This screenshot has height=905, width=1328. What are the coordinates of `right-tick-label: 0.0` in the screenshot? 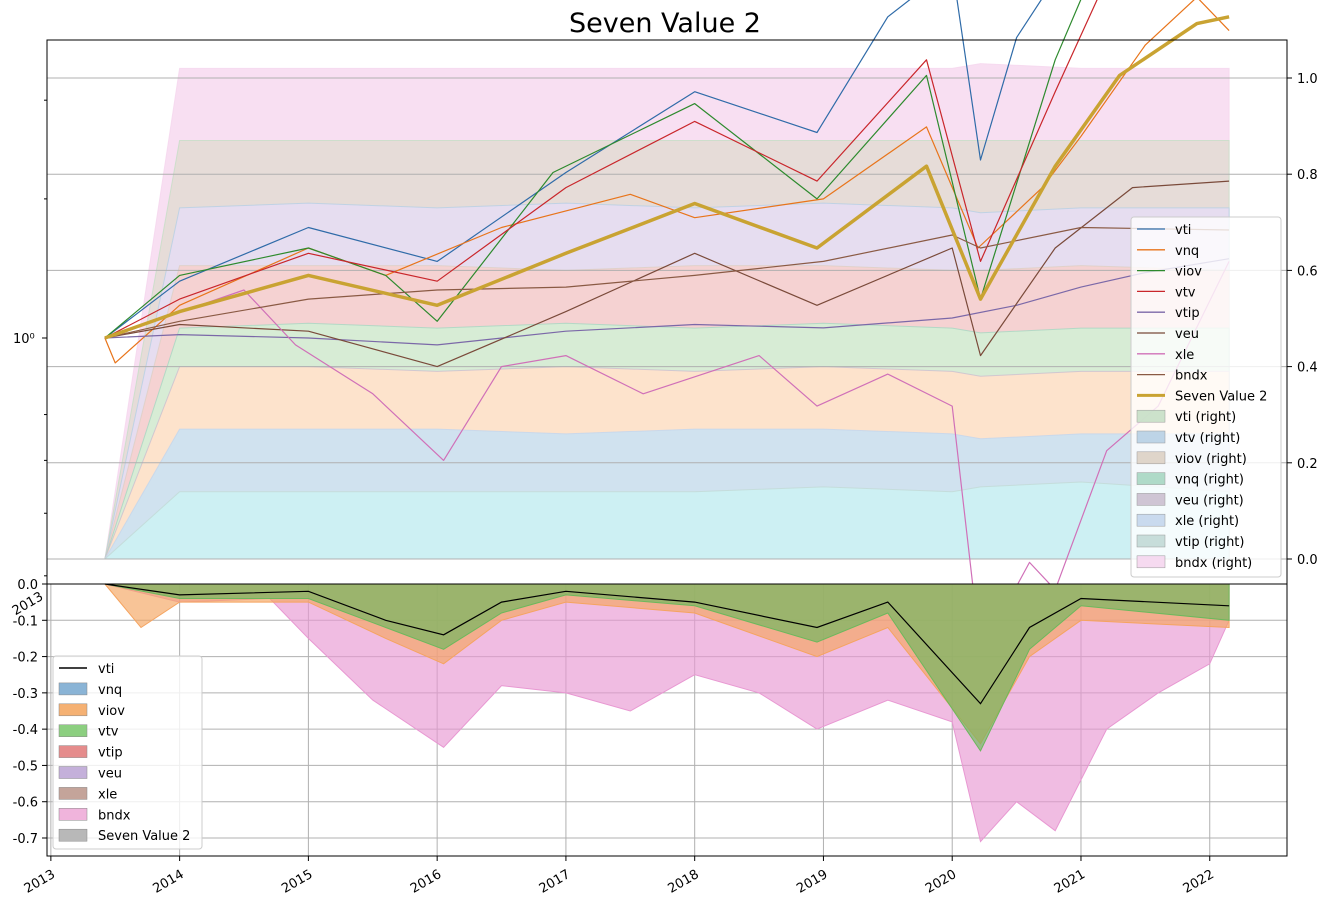 It's located at (1307, 560).